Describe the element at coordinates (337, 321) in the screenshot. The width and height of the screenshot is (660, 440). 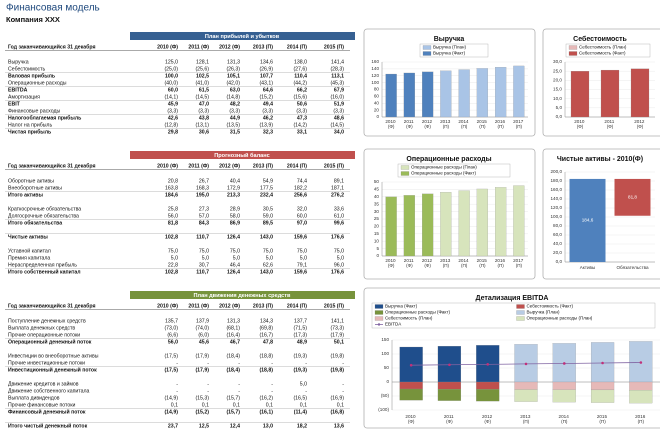
I see `cell: 141,1` at that location.